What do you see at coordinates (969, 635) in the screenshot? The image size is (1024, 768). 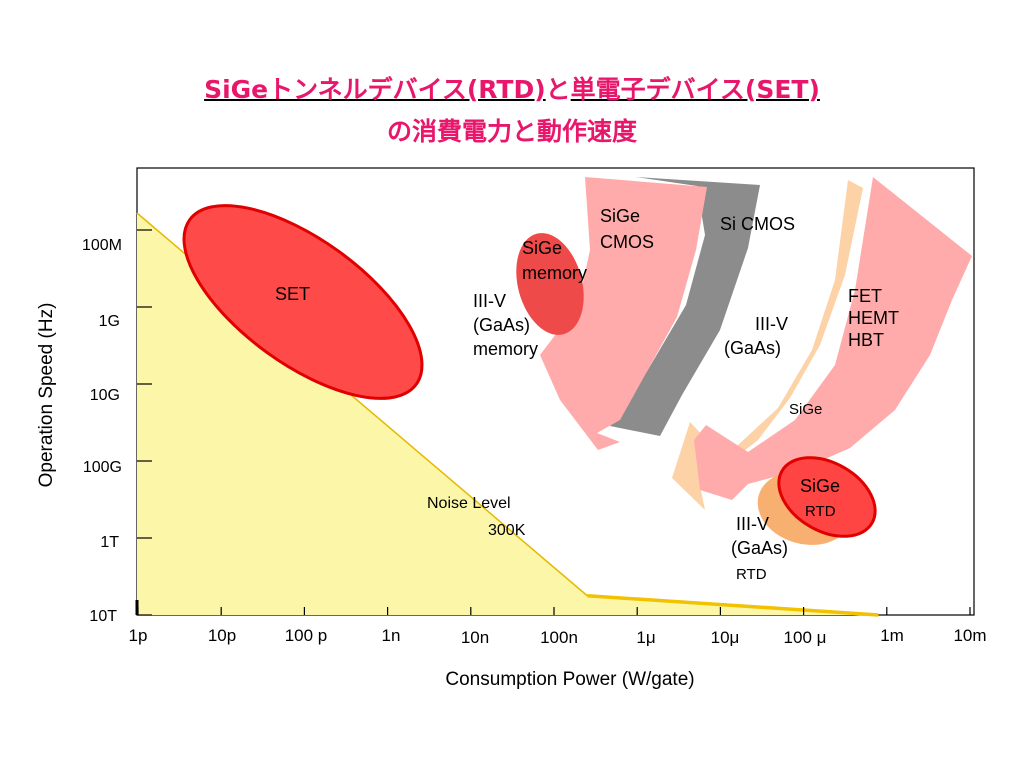 I see `x-tick-label: 10m` at bounding box center [969, 635].